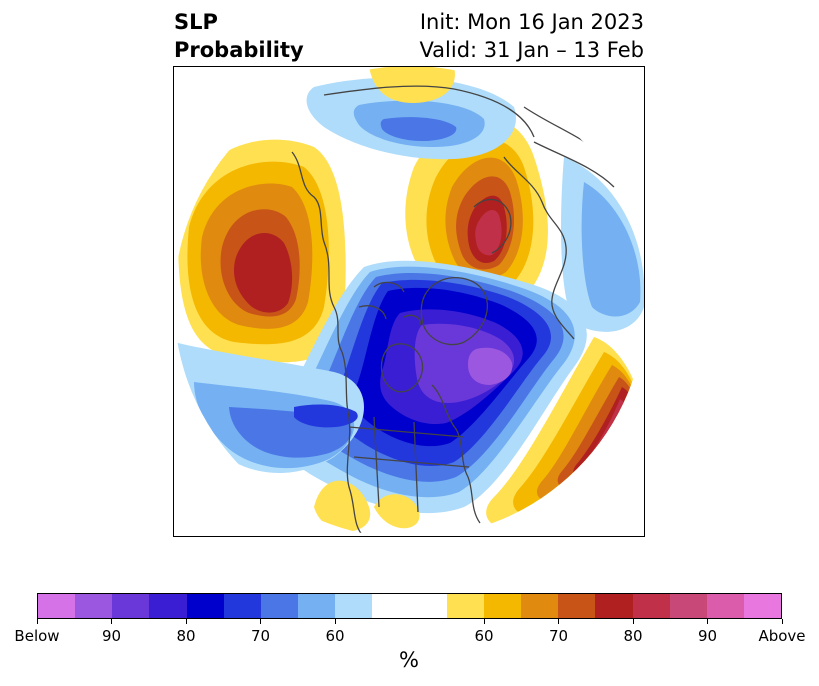  I want to click on north-america-west-coast, so click(353, 443).